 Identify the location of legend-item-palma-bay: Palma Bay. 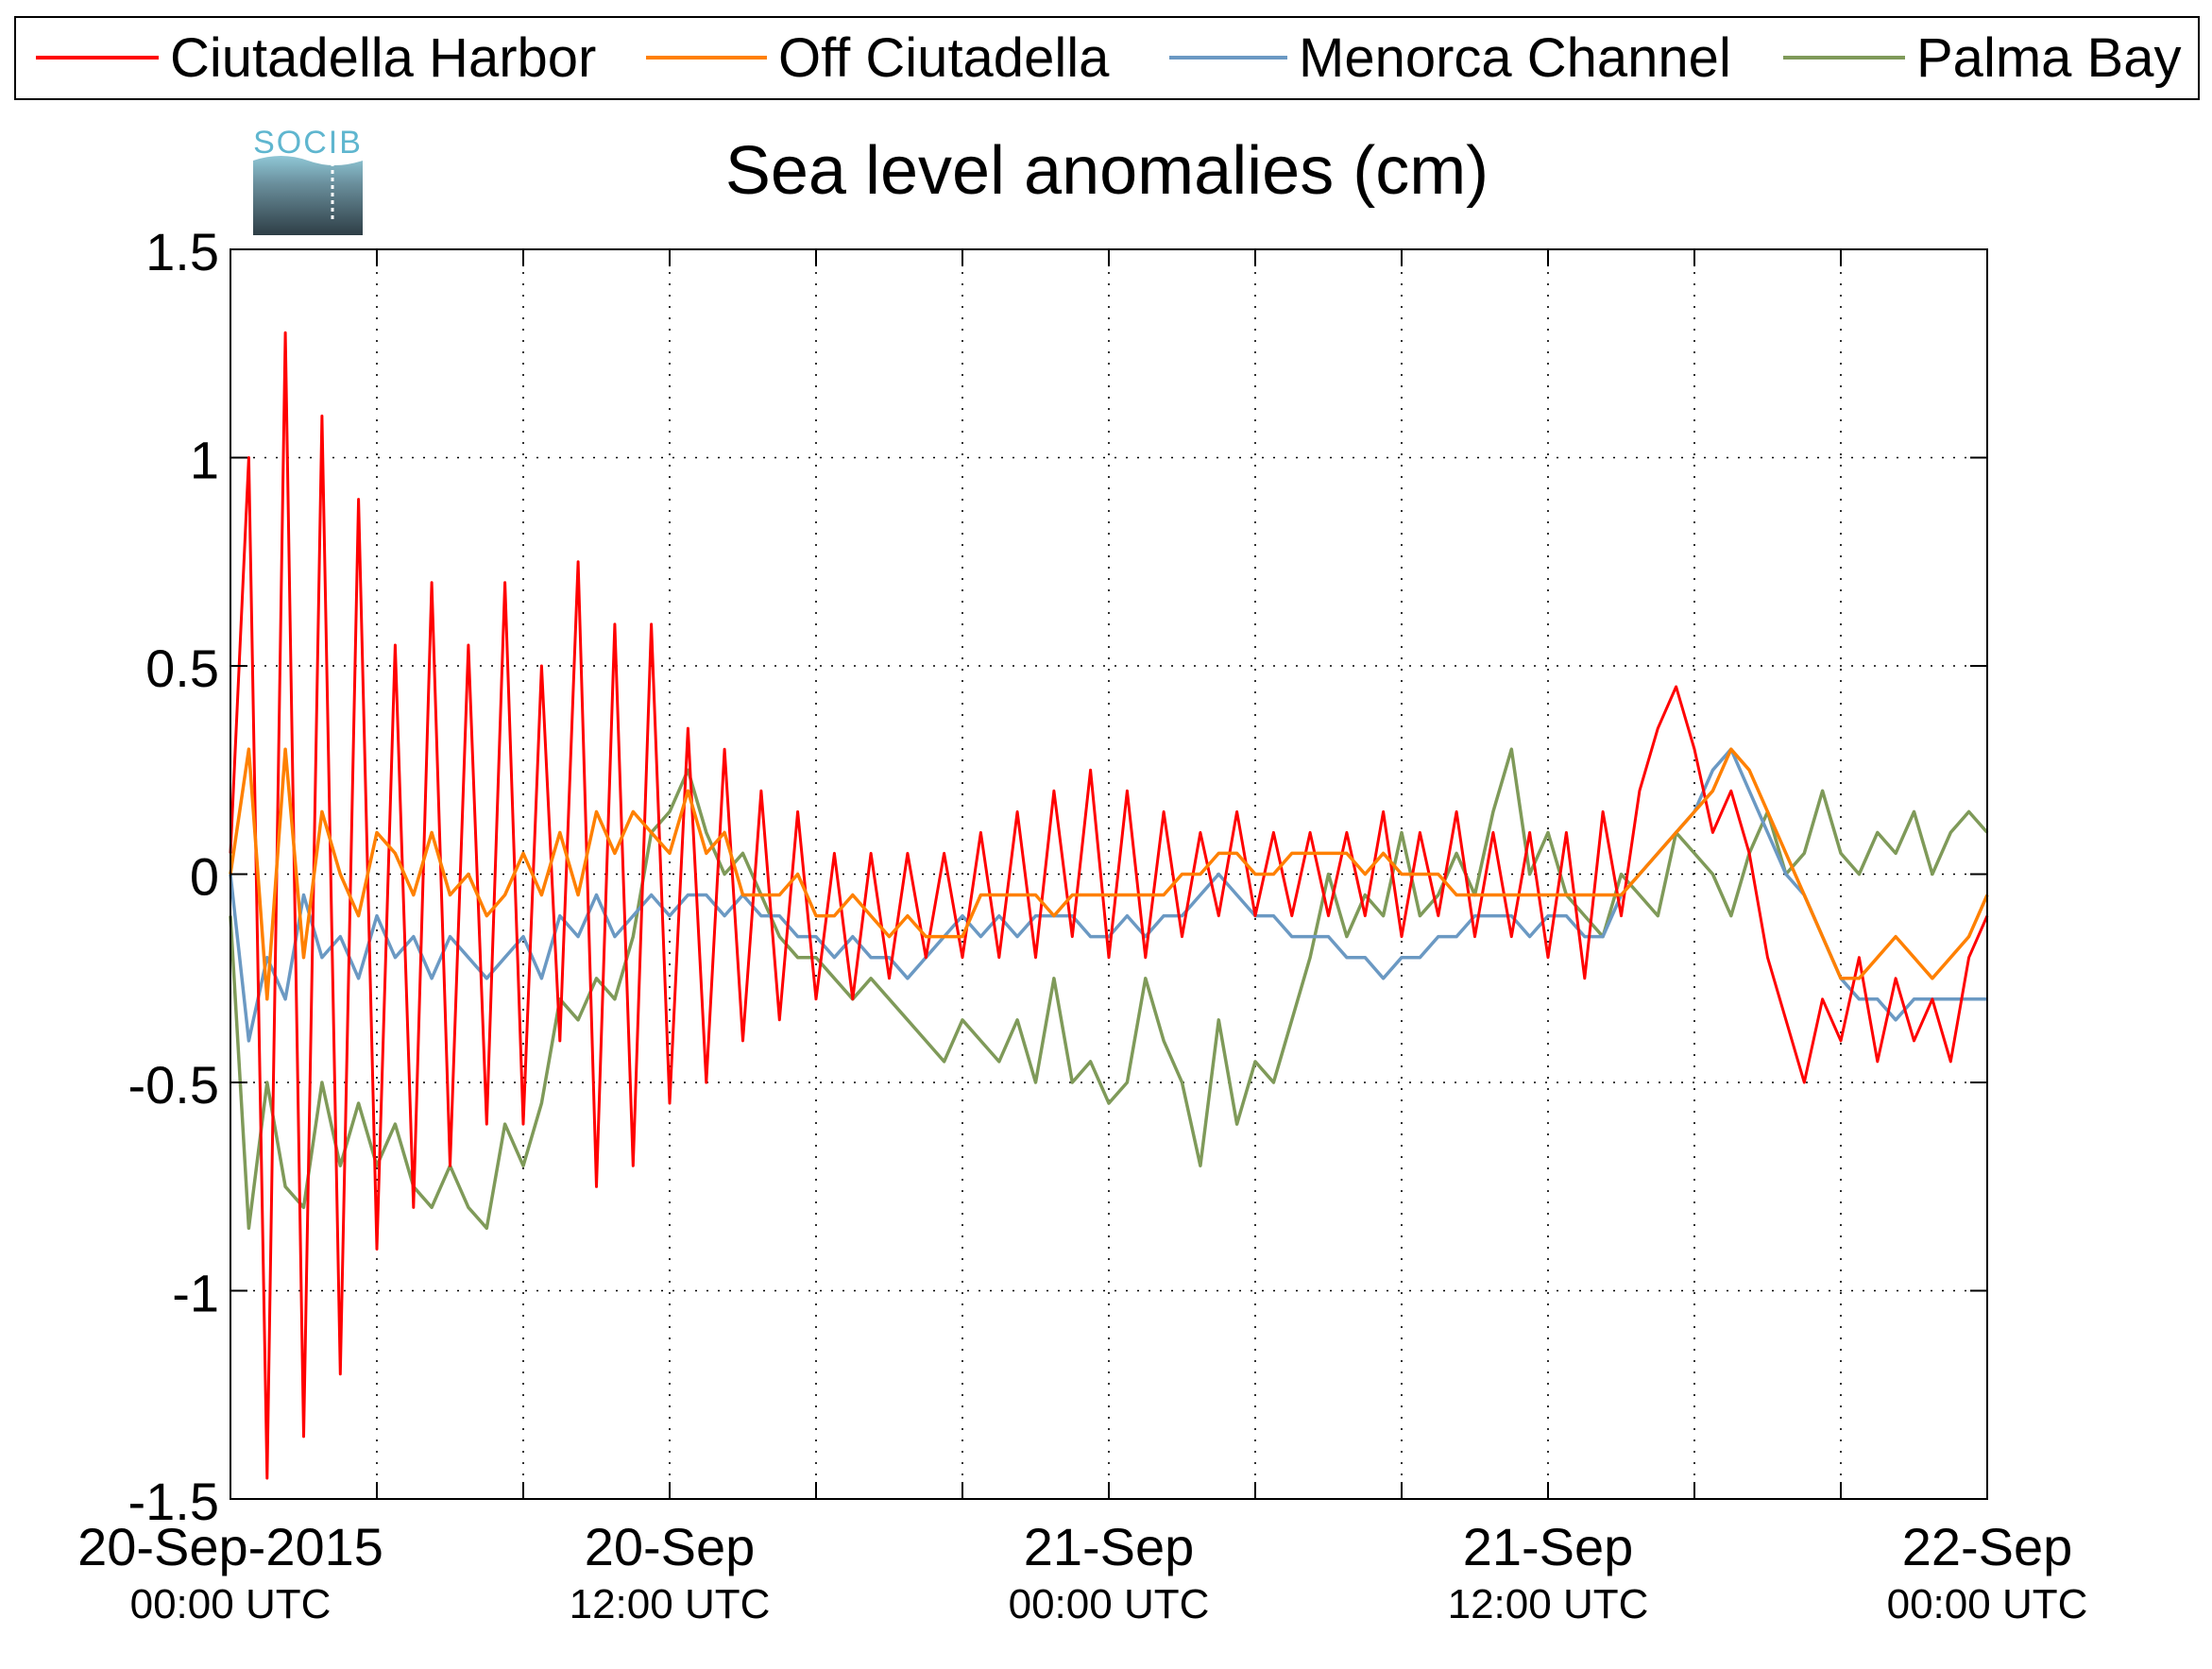
(1982, 58).